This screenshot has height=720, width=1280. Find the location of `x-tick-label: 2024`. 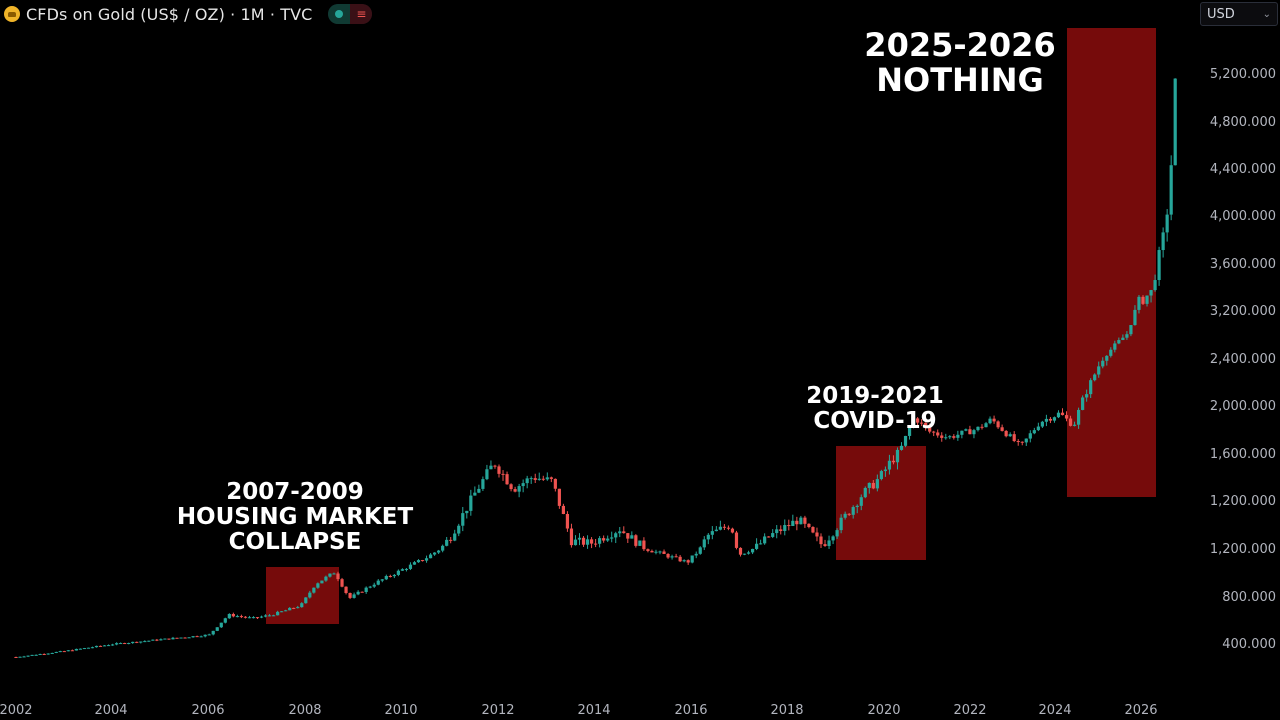

x-tick-label: 2024 is located at coordinates (1054, 710).